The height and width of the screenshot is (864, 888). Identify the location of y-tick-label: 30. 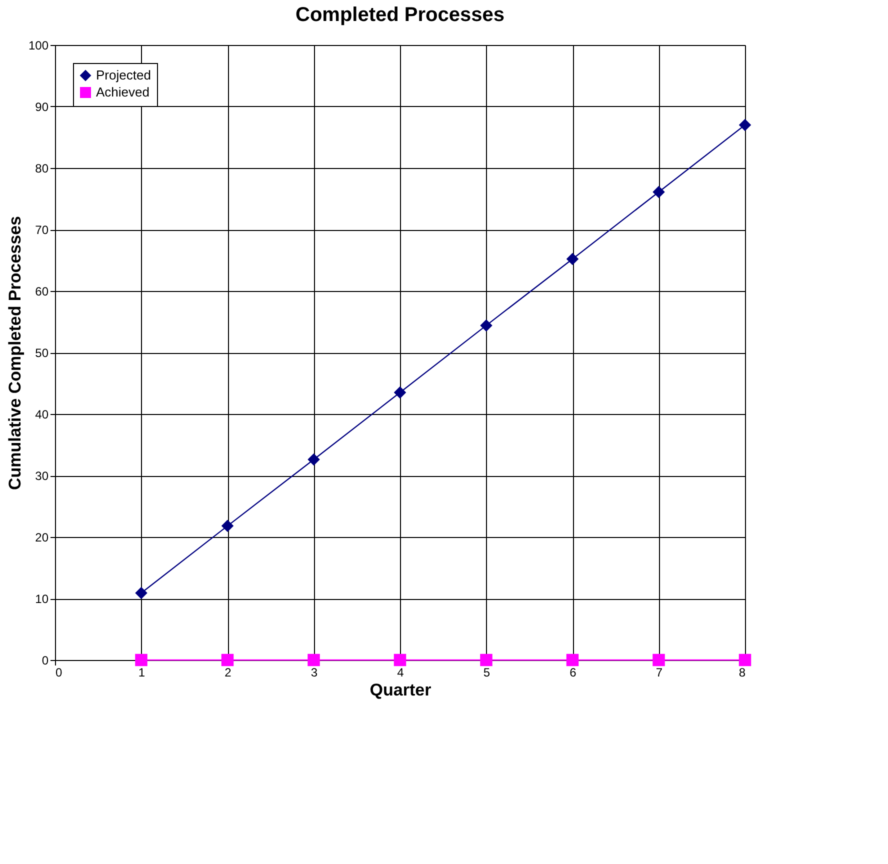
(42, 476).